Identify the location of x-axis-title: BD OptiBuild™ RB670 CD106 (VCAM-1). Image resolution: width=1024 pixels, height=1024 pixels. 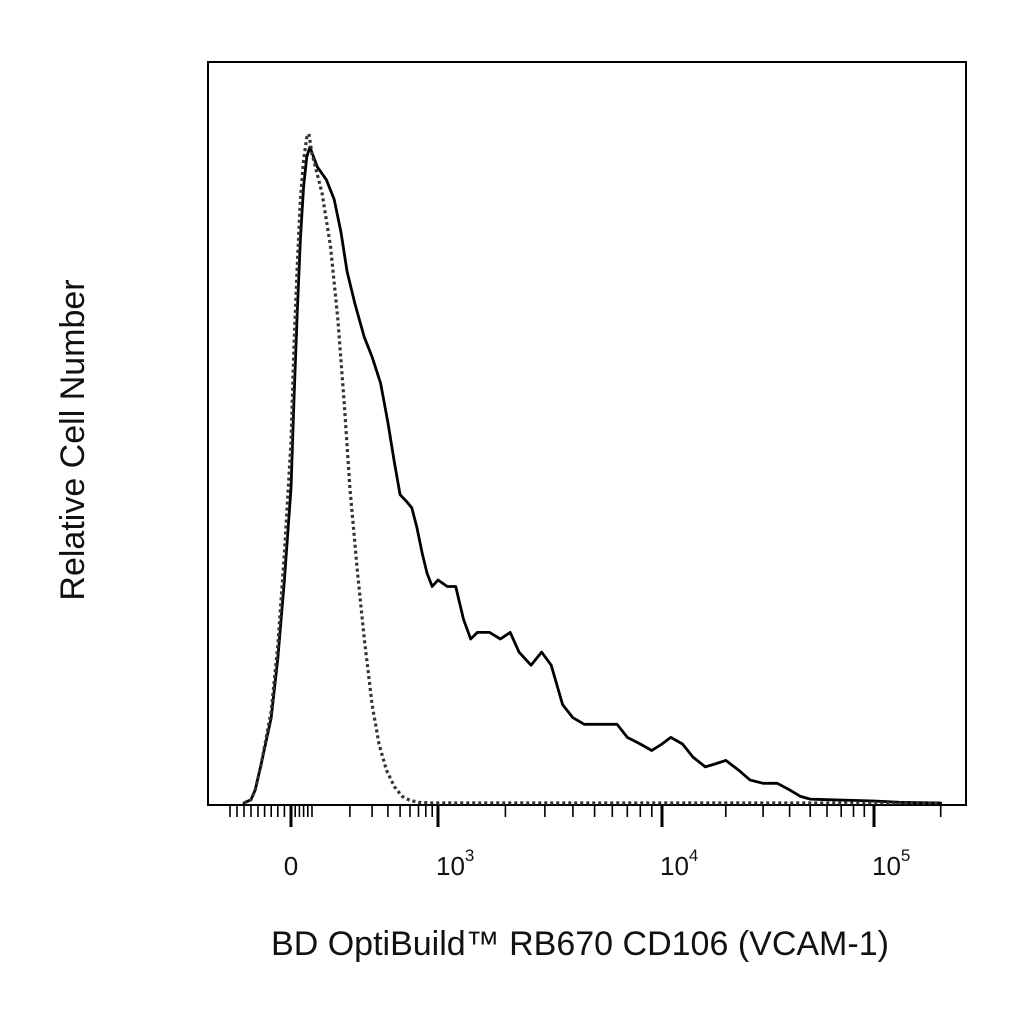
(580, 944).